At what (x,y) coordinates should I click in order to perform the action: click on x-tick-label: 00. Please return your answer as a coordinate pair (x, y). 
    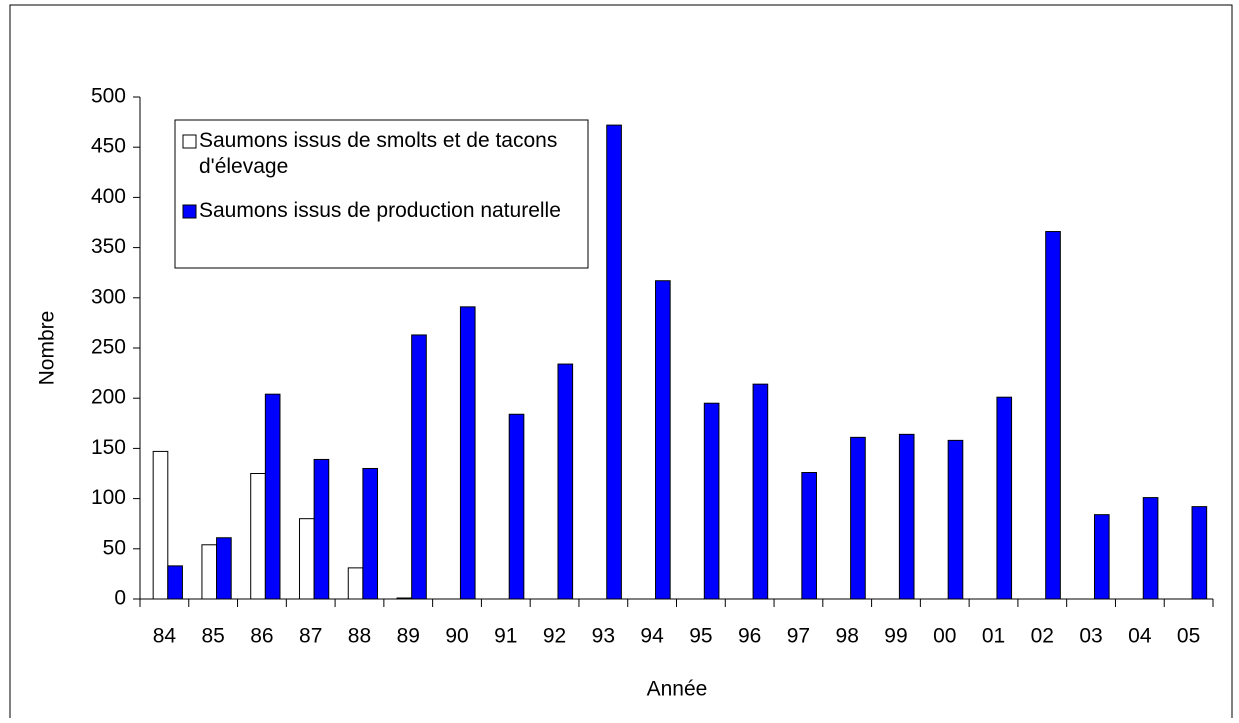
    Looking at the image, I should click on (944, 636).